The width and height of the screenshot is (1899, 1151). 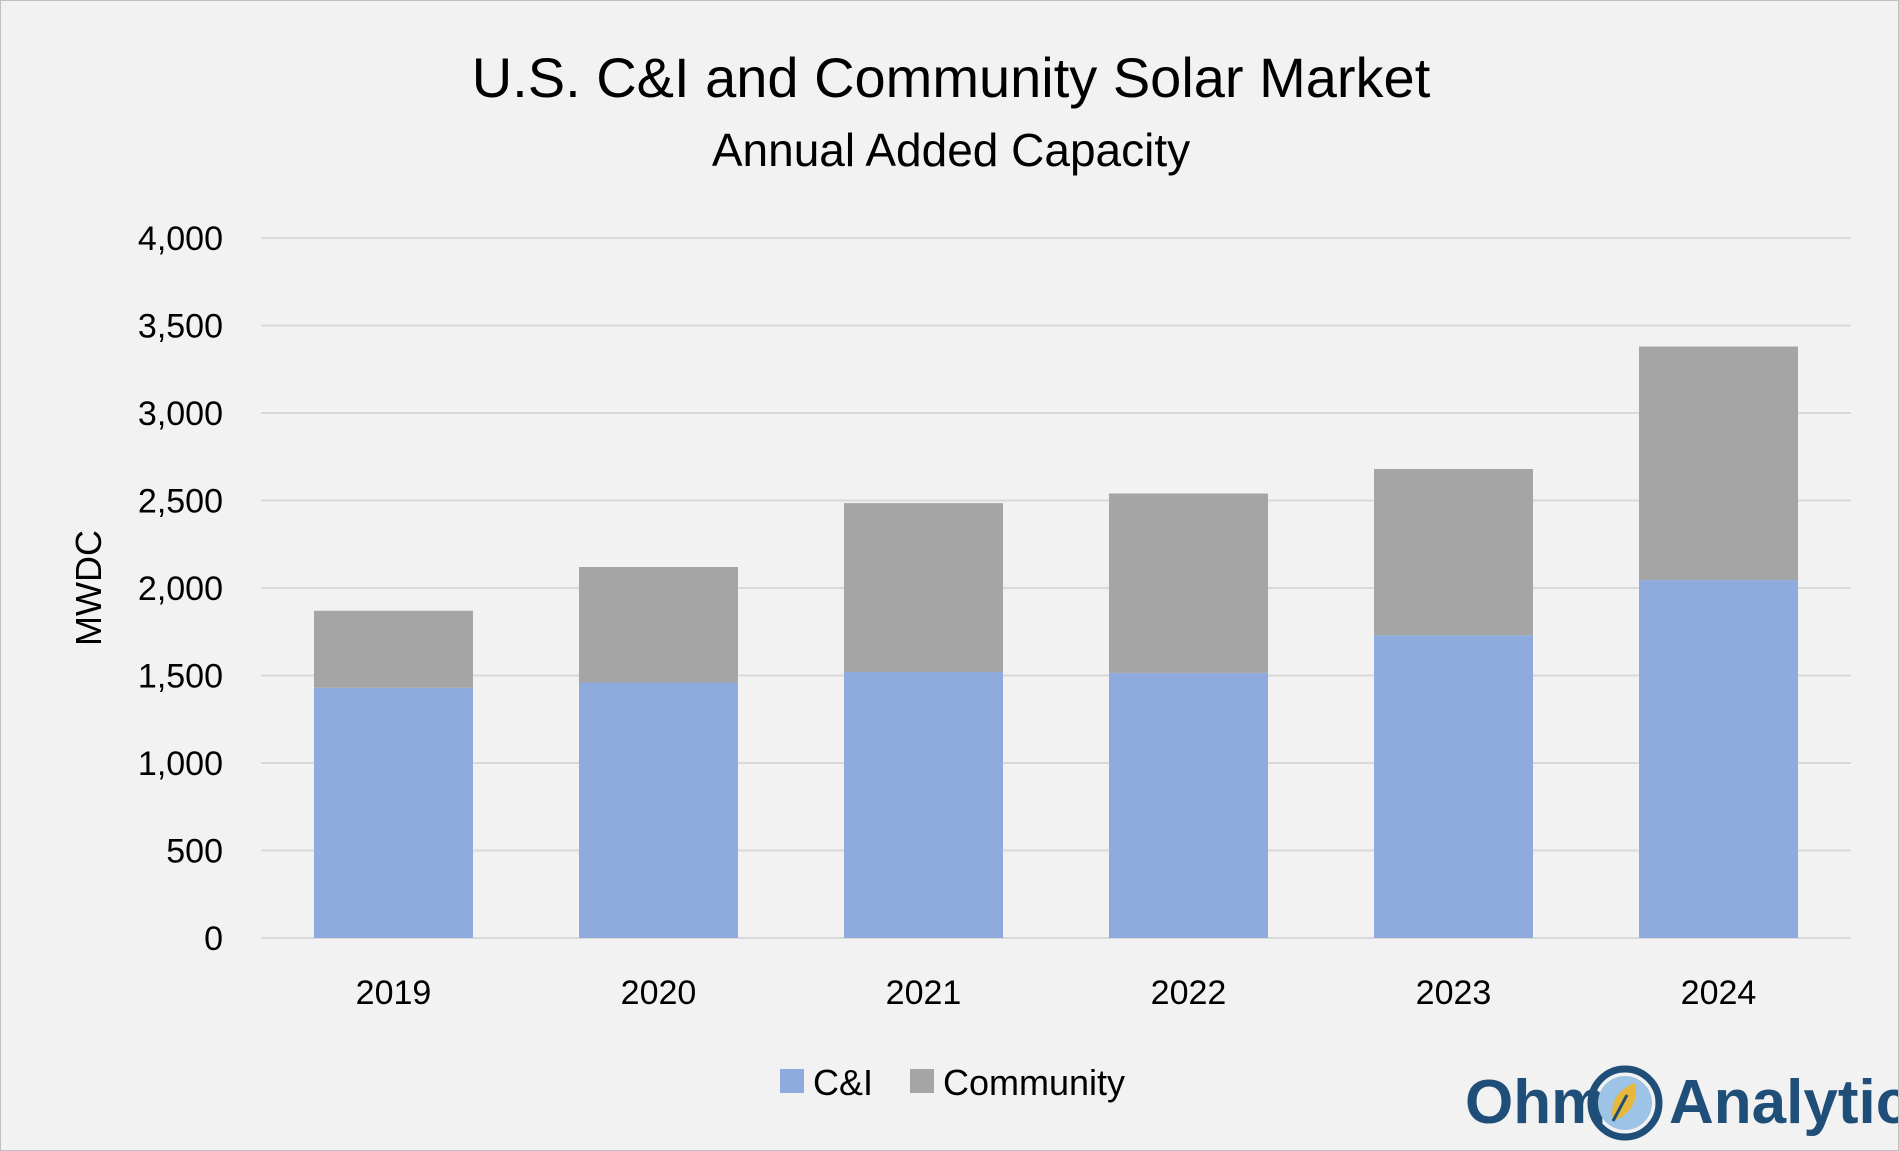 I want to click on bar-ci-2022, so click(x=1188, y=805).